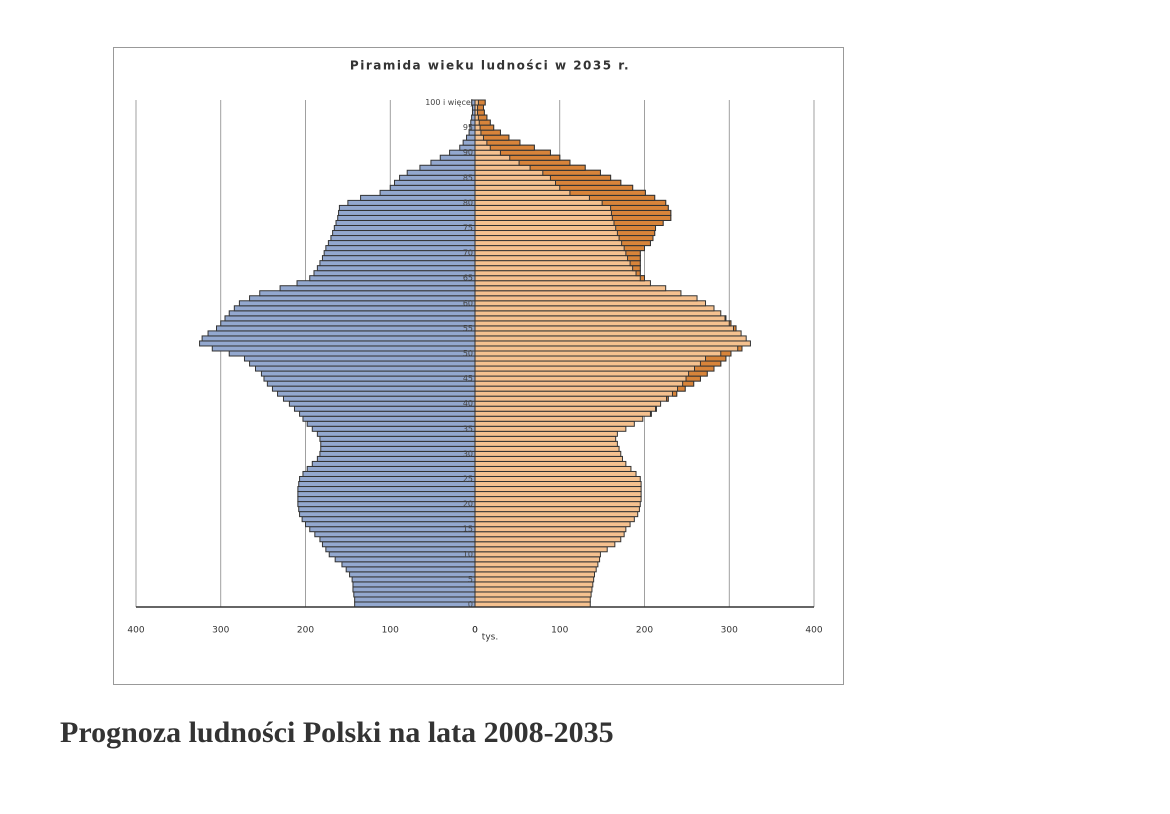 Image resolution: width=1170 pixels, height=814 pixels. Describe the element at coordinates (468, 504) in the screenshot. I see `y-tick-label: 20` at that location.